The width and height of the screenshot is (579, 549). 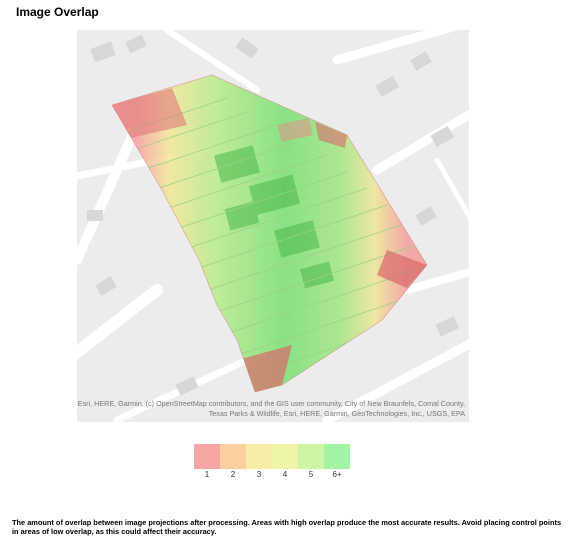 What do you see at coordinates (311, 474) in the screenshot?
I see `legend-label: 5` at bounding box center [311, 474].